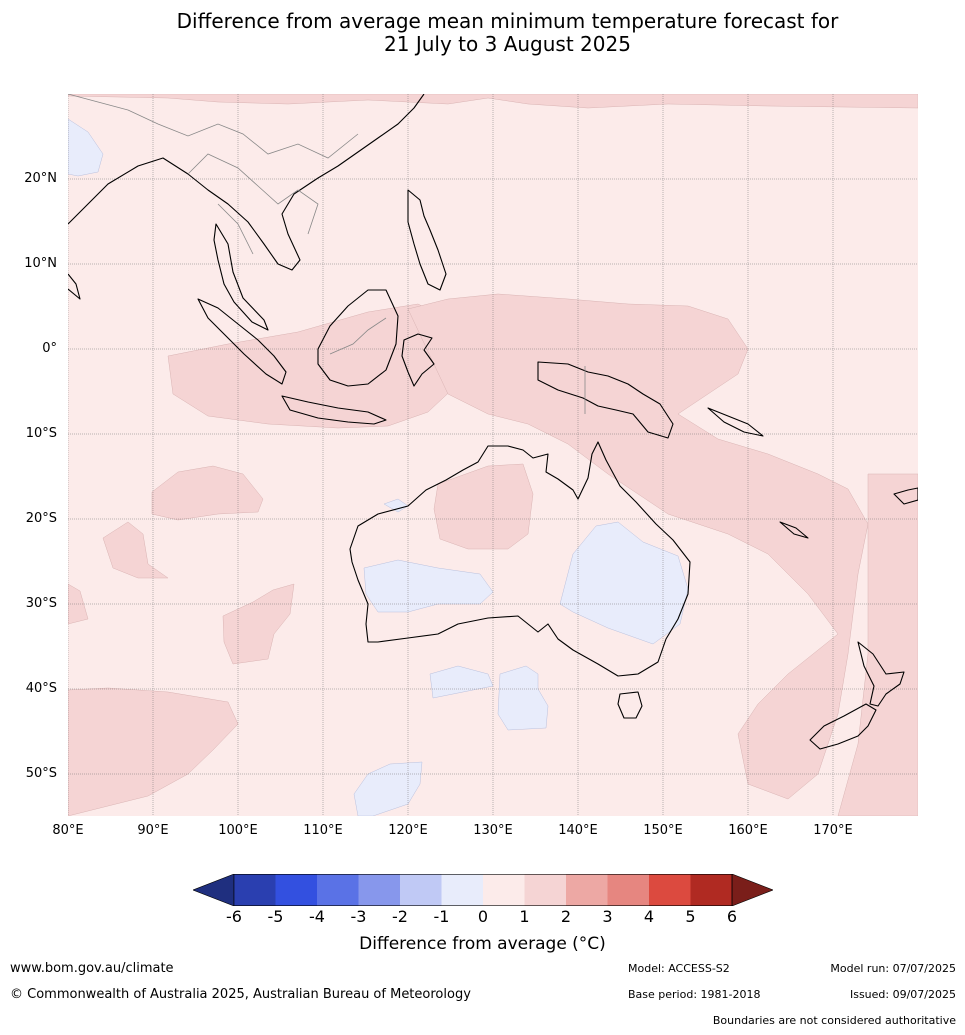  I want to click on lat-label-30s: 30°S, so click(41, 603).